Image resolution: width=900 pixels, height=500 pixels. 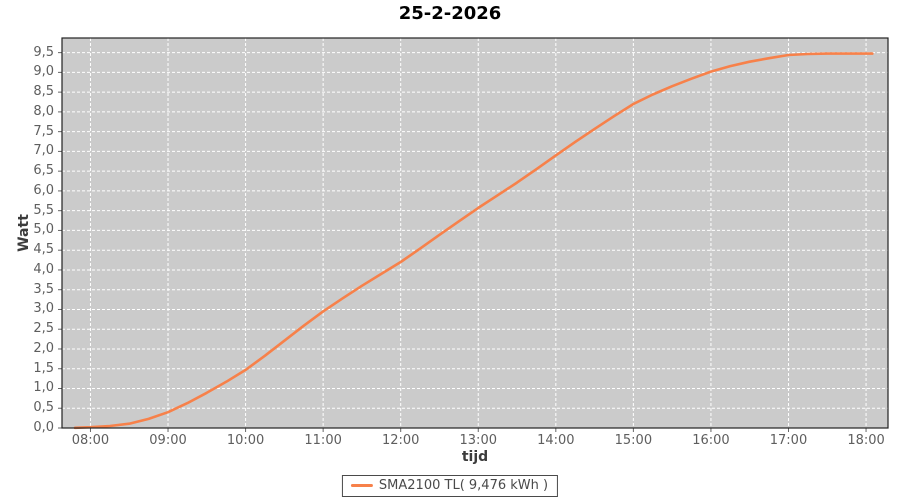 What do you see at coordinates (43, 368) in the screenshot?
I see `y-tick-label: 1,5` at bounding box center [43, 368].